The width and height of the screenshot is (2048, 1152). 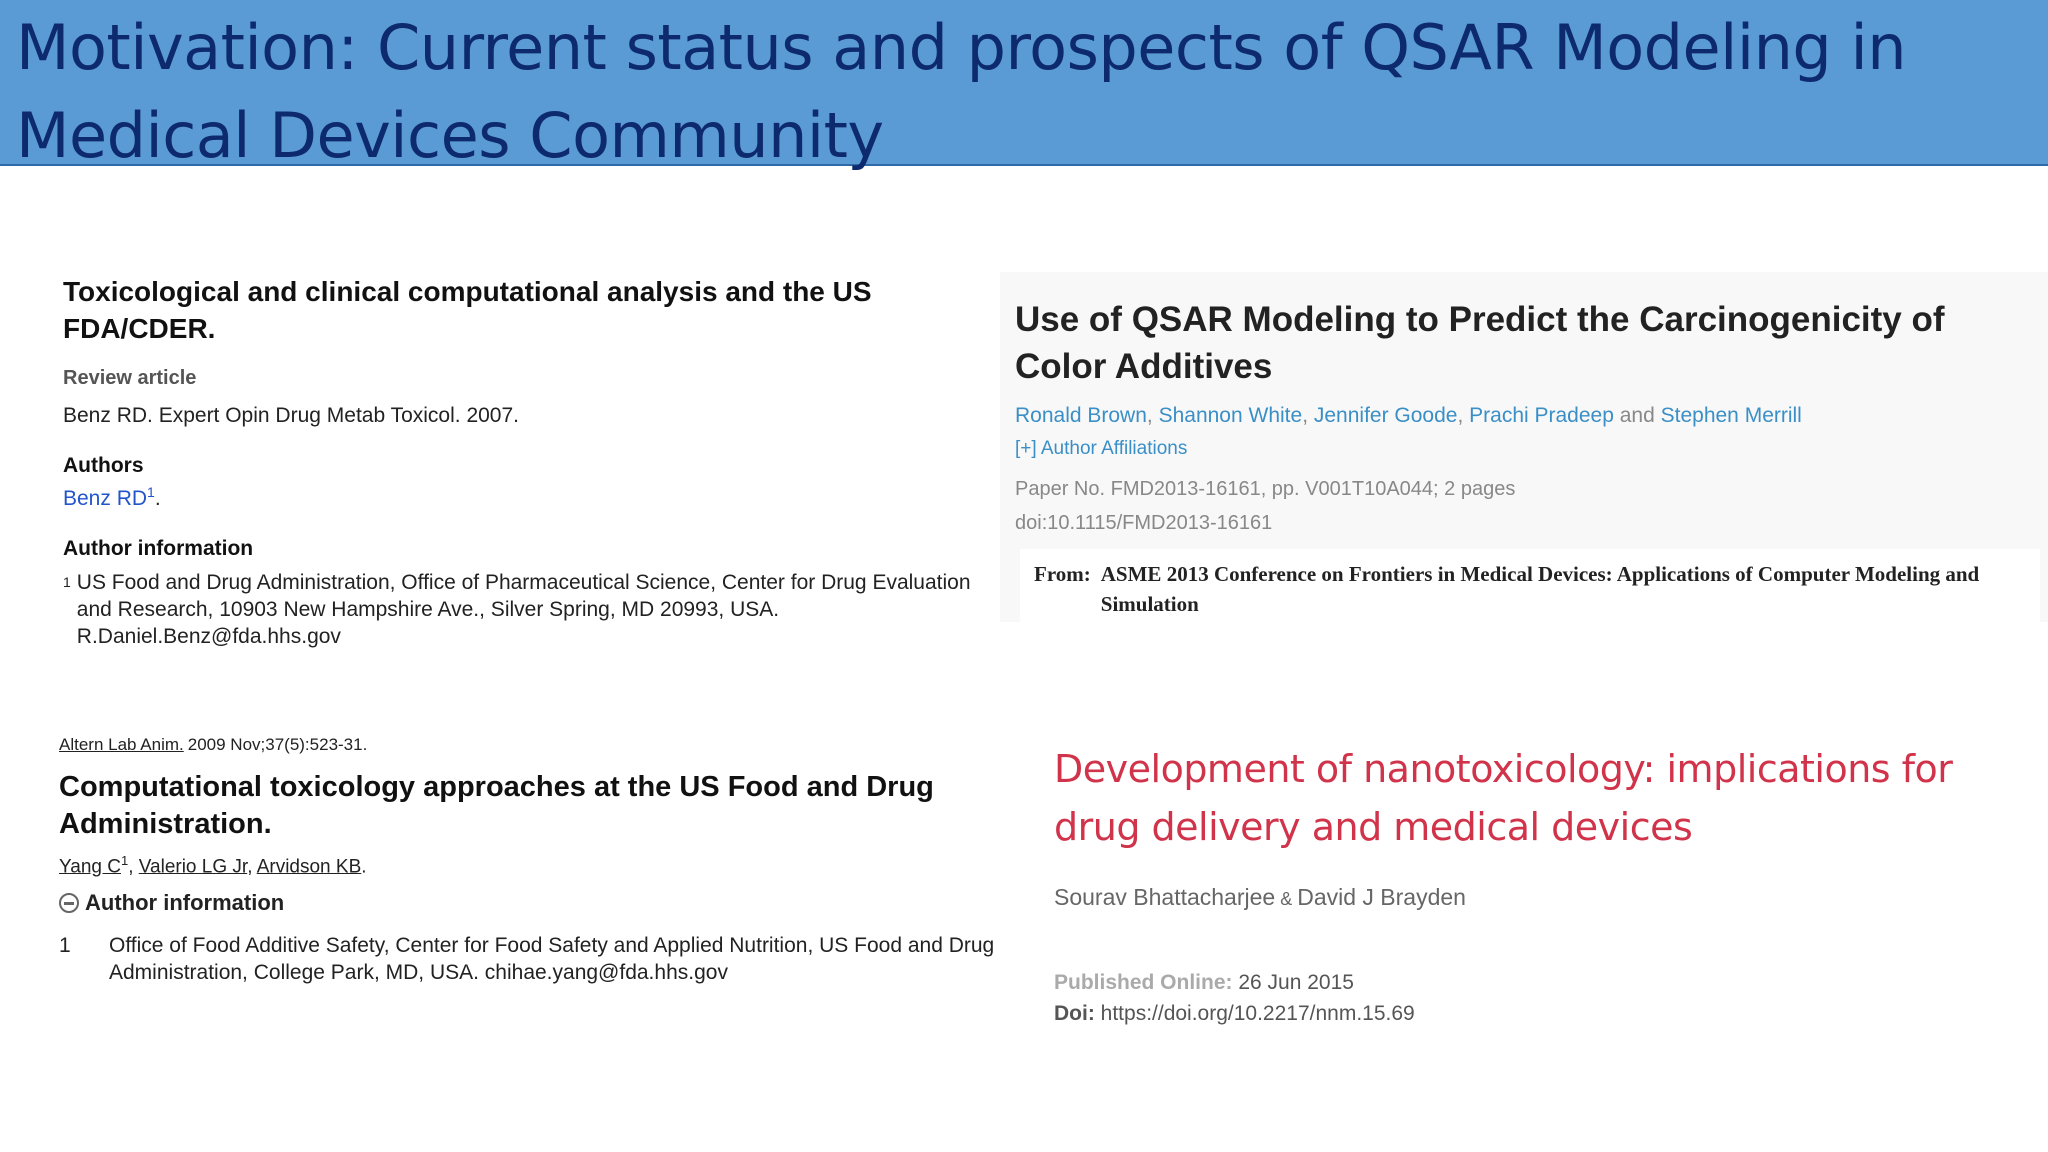 What do you see at coordinates (1637, 415) in the screenshot?
I see `author-separator: and` at bounding box center [1637, 415].